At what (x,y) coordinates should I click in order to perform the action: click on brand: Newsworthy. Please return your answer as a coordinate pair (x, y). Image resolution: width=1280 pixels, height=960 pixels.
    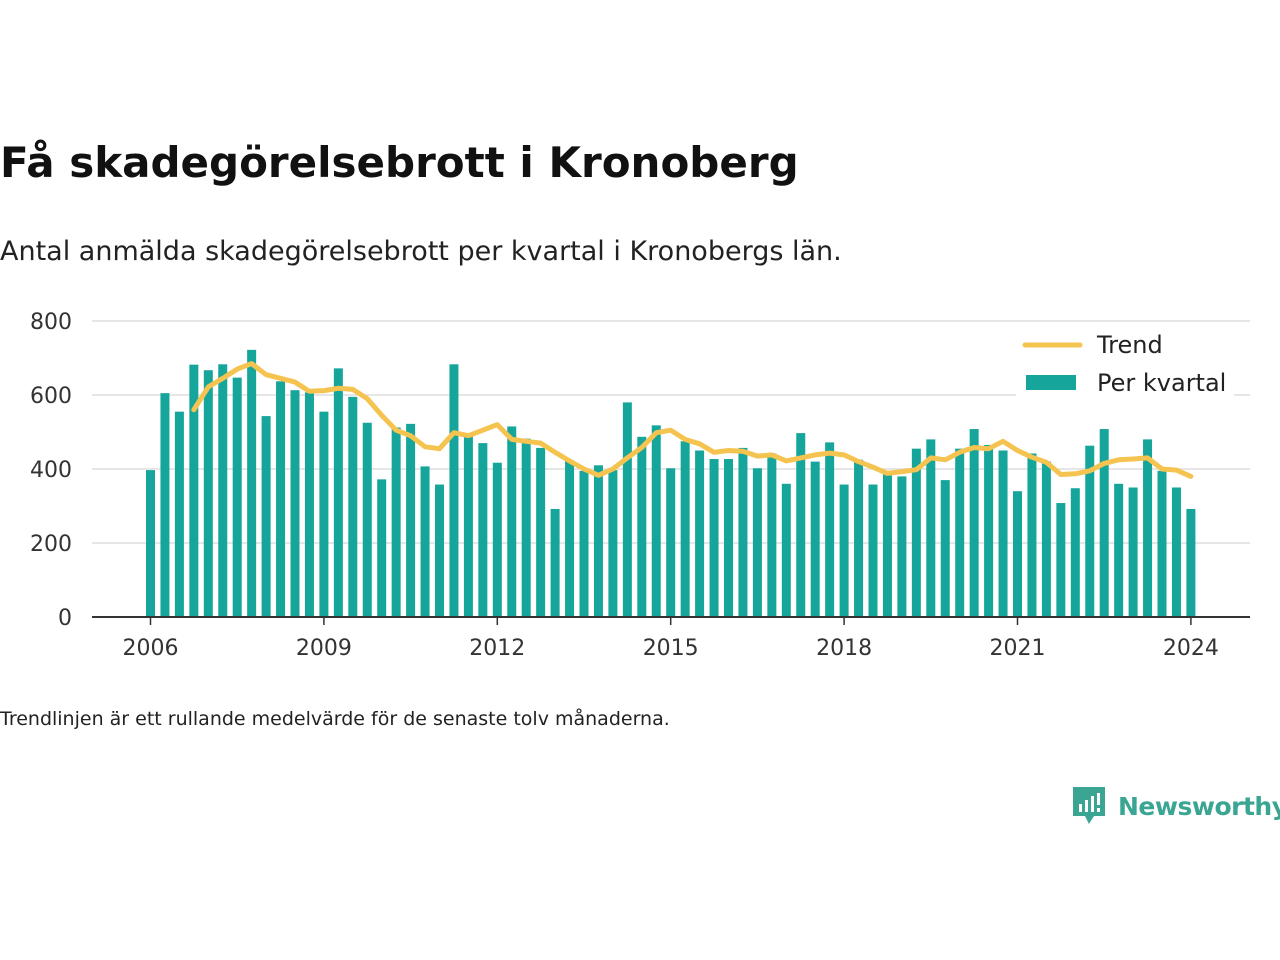
    Looking at the image, I should click on (1175, 806).